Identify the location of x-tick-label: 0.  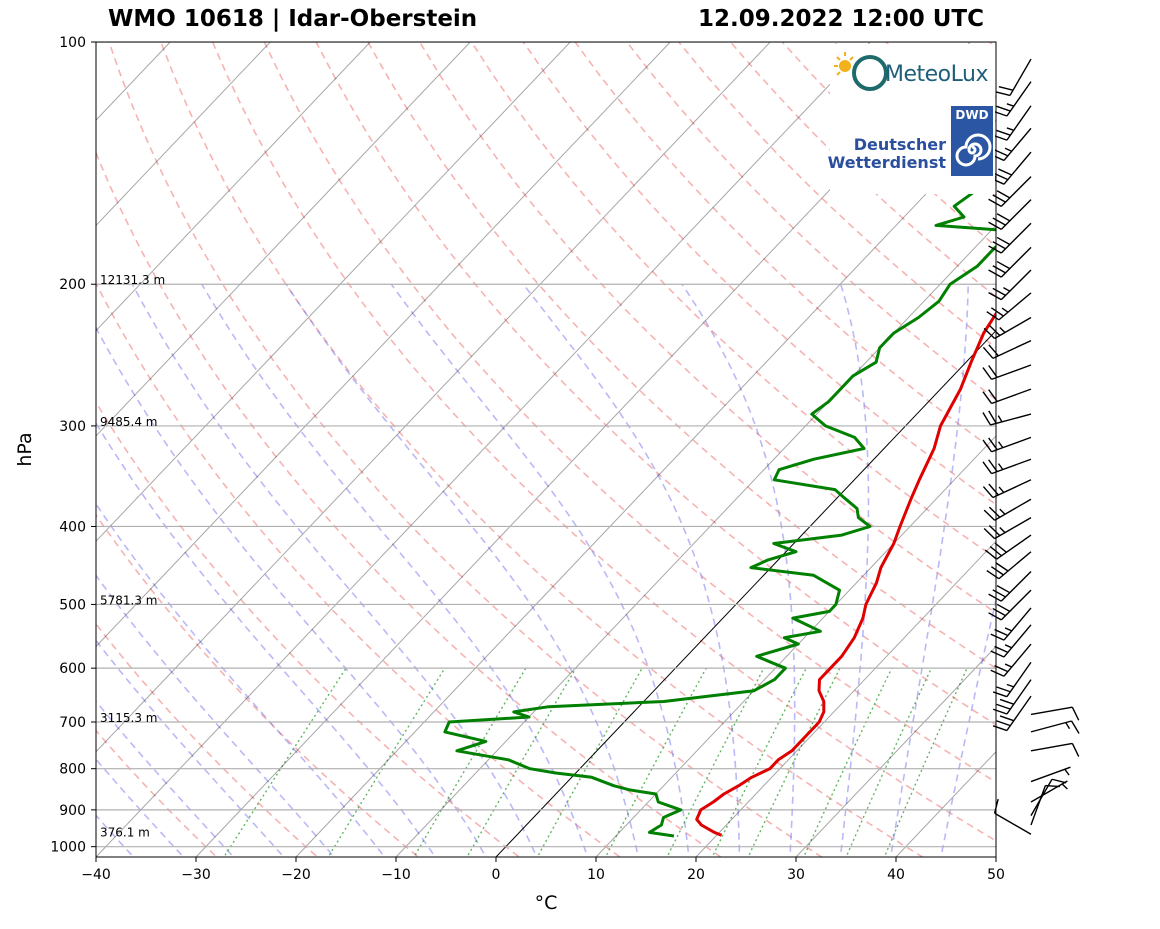
(496, 875).